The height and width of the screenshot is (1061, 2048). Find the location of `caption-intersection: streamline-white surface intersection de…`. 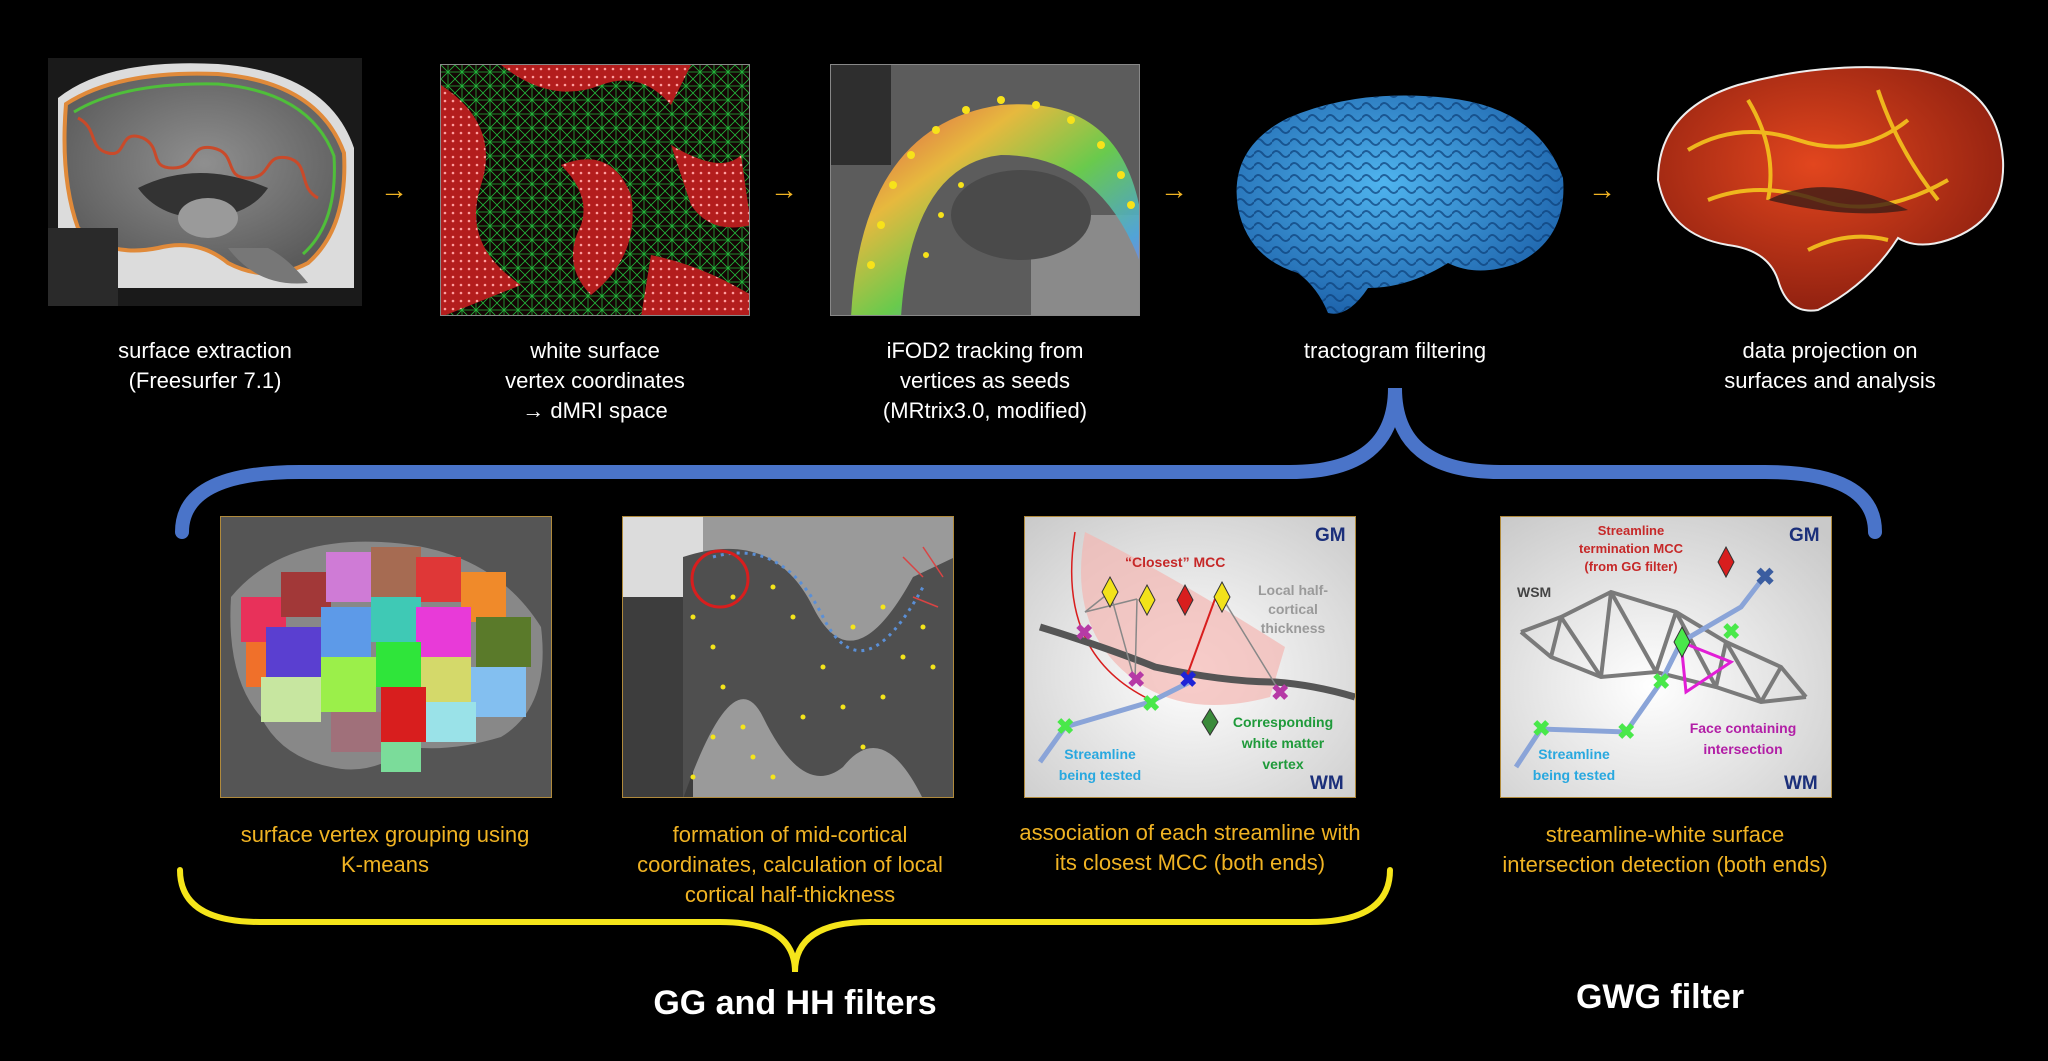

caption-intersection: streamline-white surface intersection de… is located at coordinates (1665, 849).